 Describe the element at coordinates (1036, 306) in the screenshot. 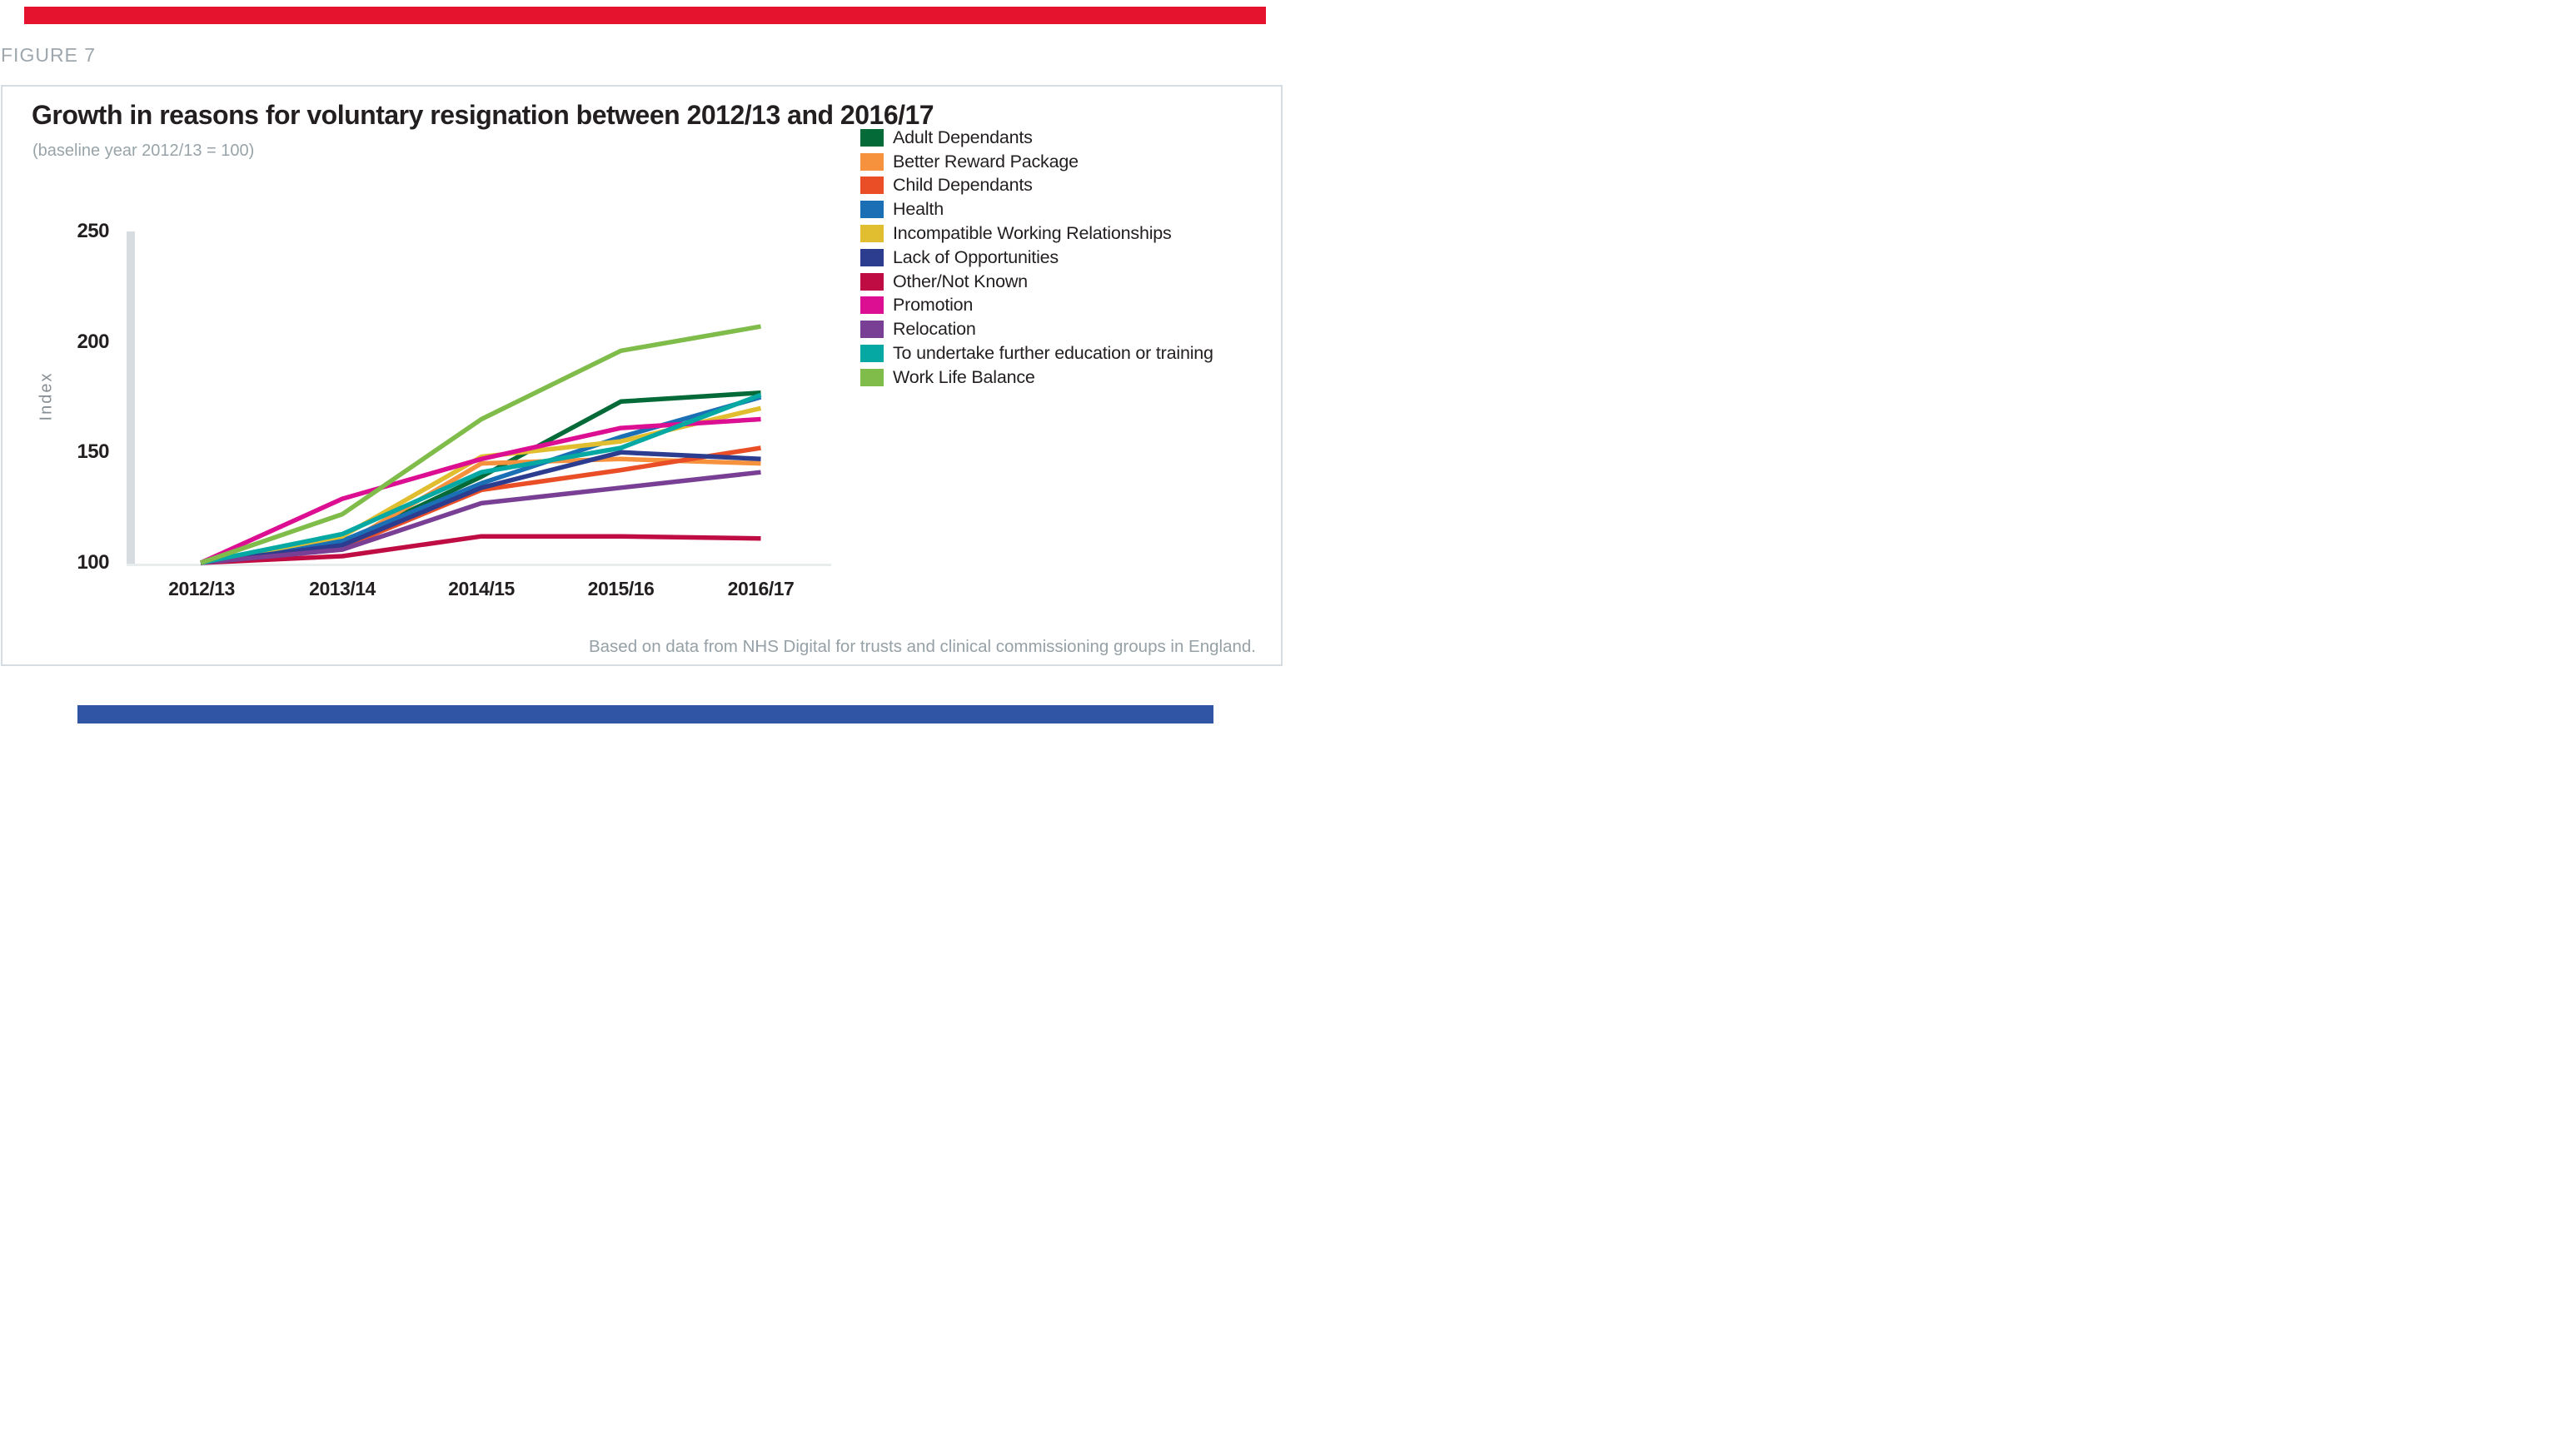

I see `legend-item: Promotion` at that location.